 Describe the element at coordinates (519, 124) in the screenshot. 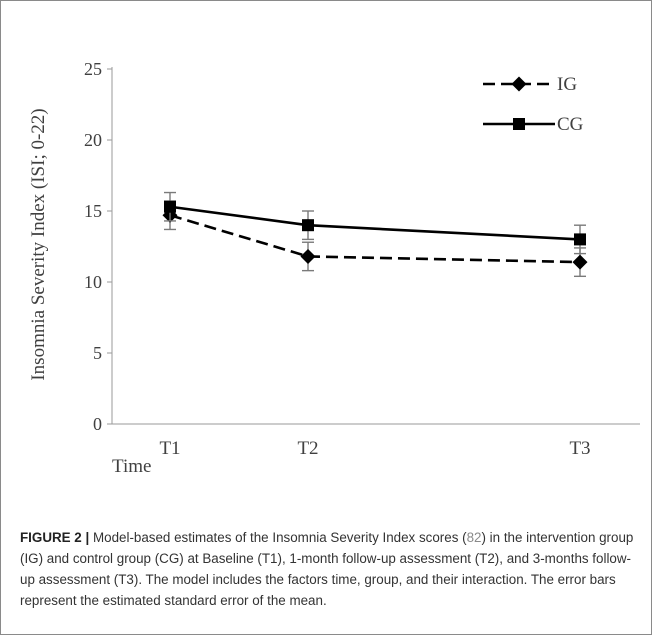

I see `legend-marker-cg` at that location.